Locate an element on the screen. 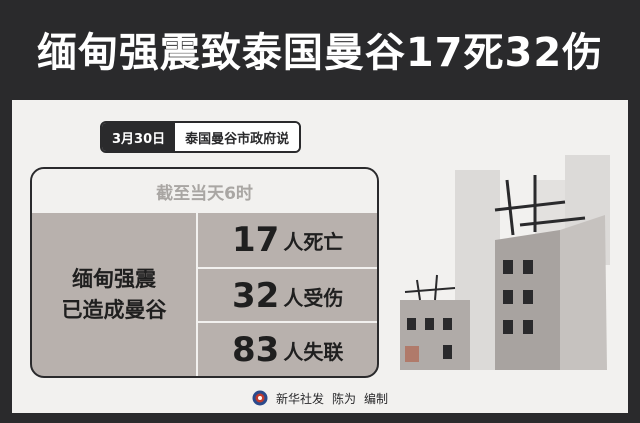  xinhua-logo-icon is located at coordinates (260, 398).